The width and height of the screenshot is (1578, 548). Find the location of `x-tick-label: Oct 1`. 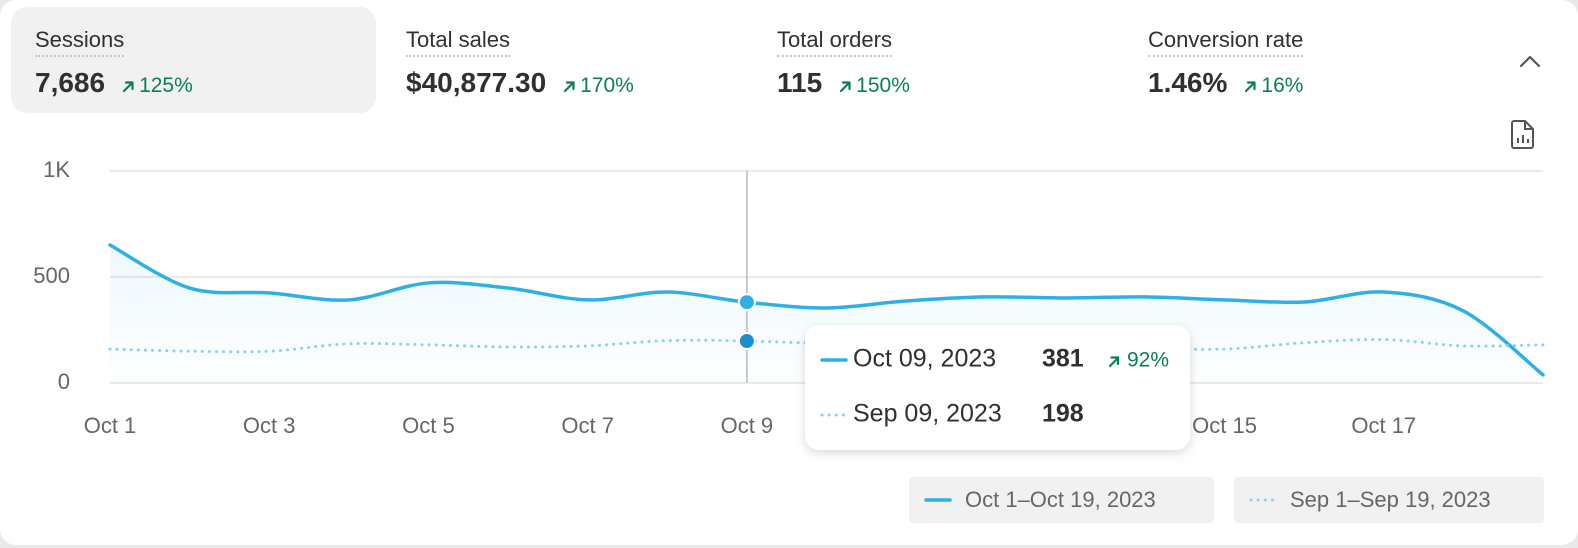

x-tick-label: Oct 1 is located at coordinates (110, 425).